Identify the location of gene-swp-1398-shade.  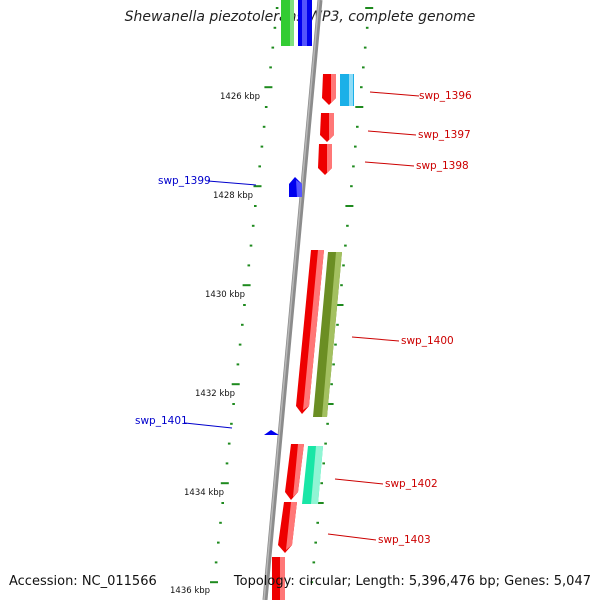
(329, 158).